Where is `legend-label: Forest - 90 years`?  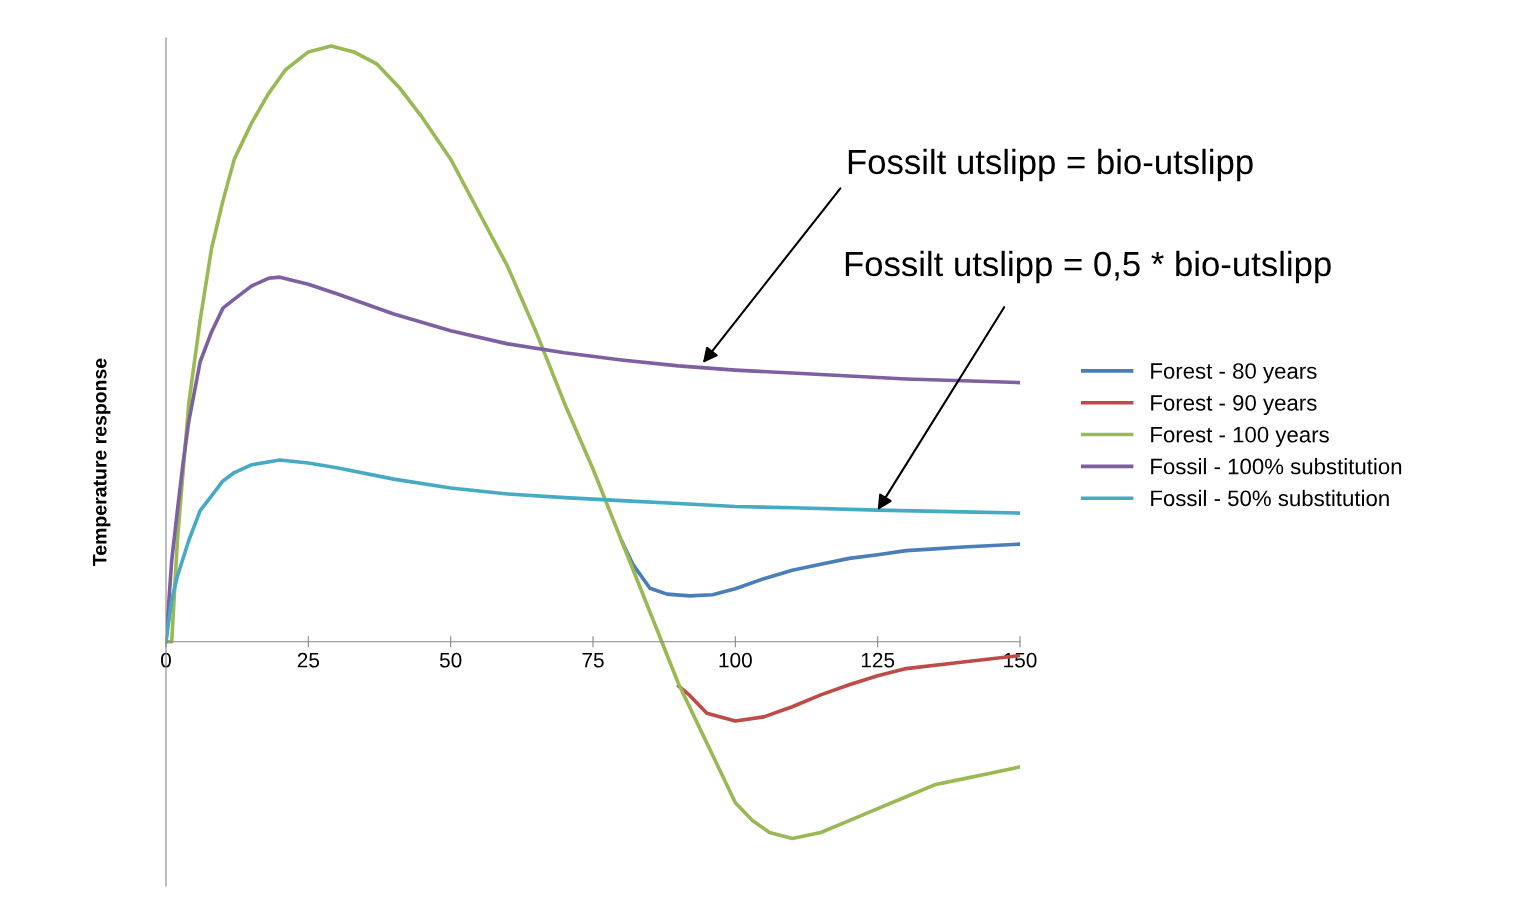
legend-label: Forest - 90 years is located at coordinates (1234, 405).